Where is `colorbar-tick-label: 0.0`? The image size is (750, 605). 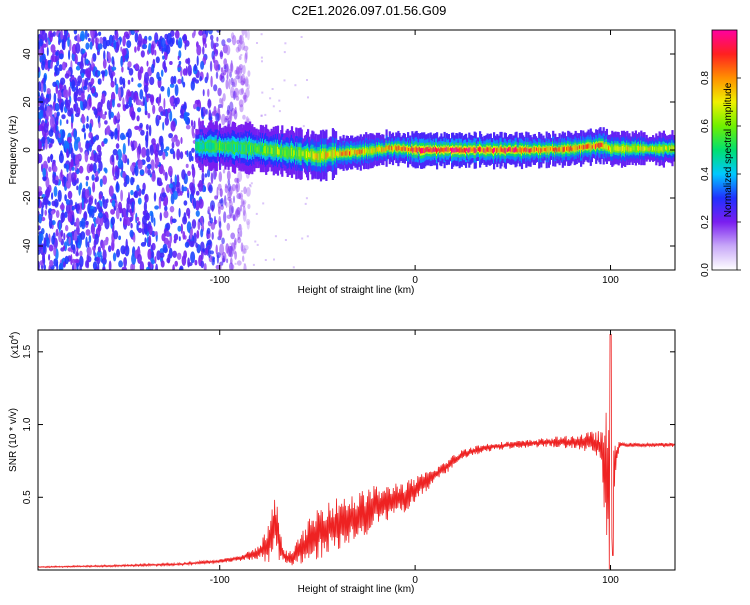
colorbar-tick-label: 0.0 is located at coordinates (705, 270).